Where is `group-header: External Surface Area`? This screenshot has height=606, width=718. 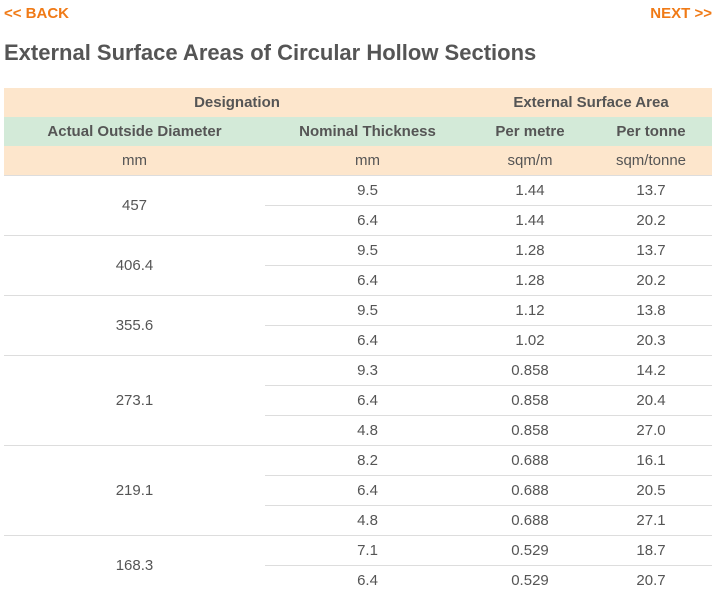
group-header: External Surface Area is located at coordinates (591, 102).